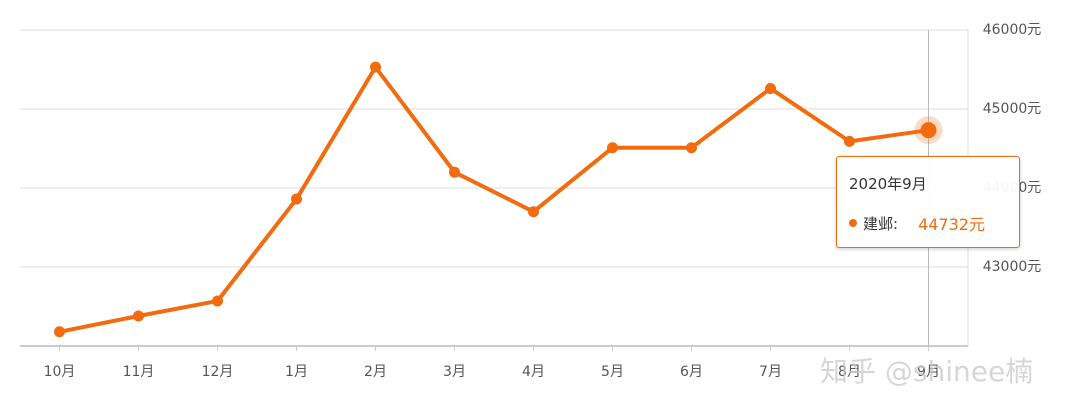 The image size is (1080, 411). What do you see at coordinates (1012, 267) in the screenshot?
I see `y-tick-label: 43000元` at bounding box center [1012, 267].